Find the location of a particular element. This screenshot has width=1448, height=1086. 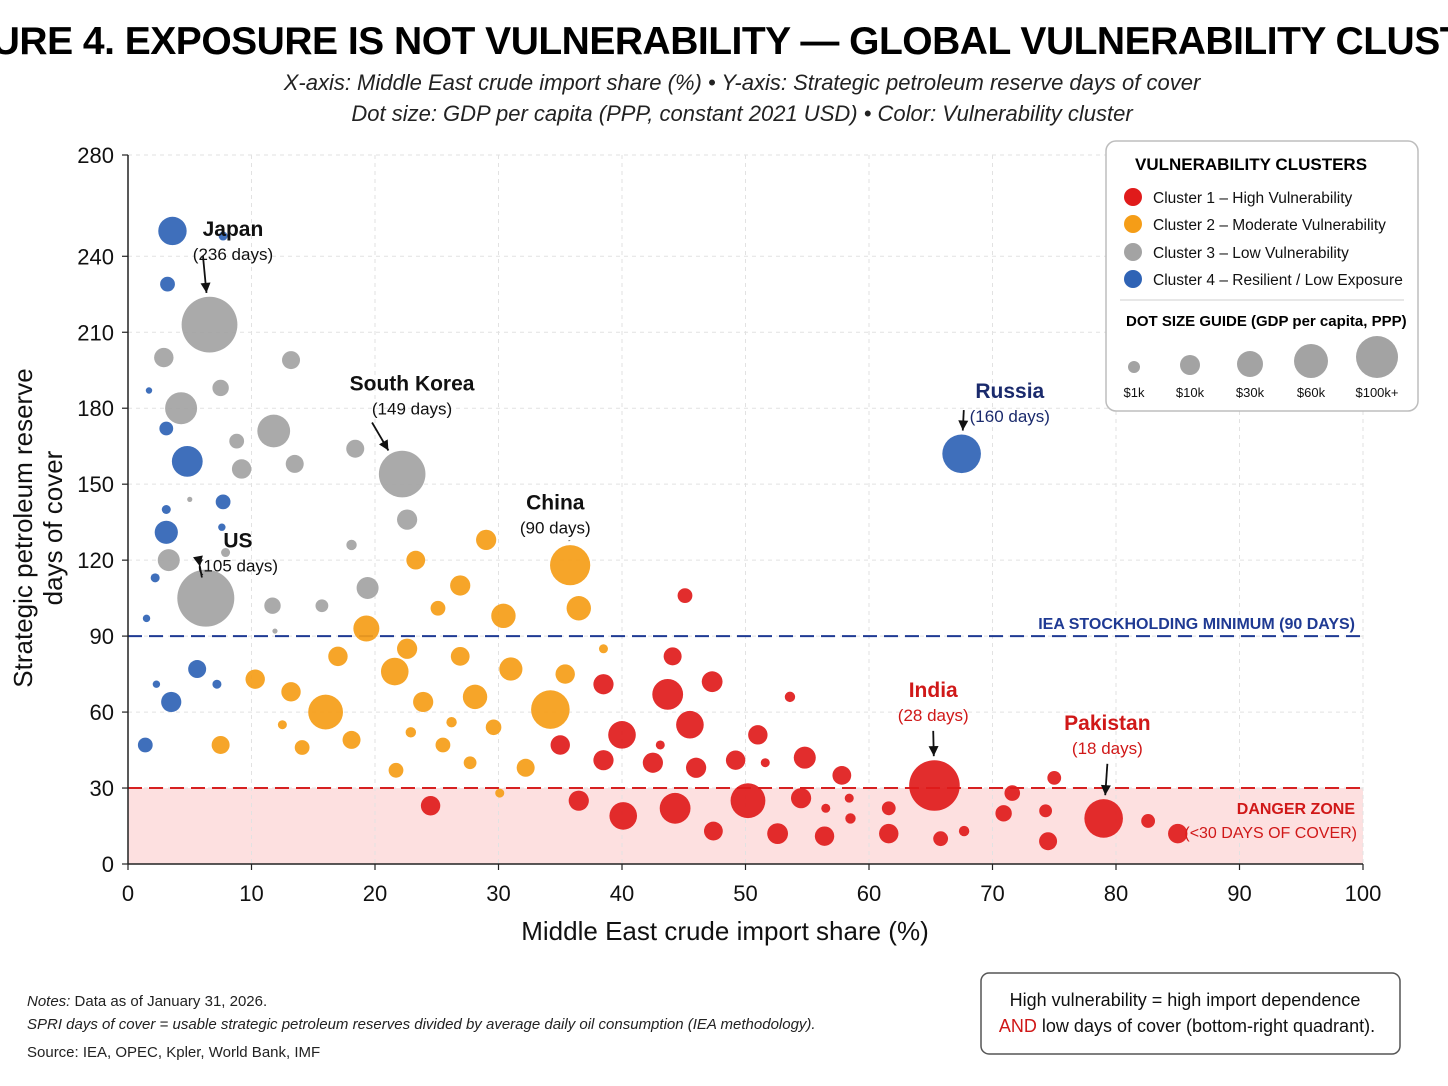

y-tick-label: 0 is located at coordinates (108, 864).